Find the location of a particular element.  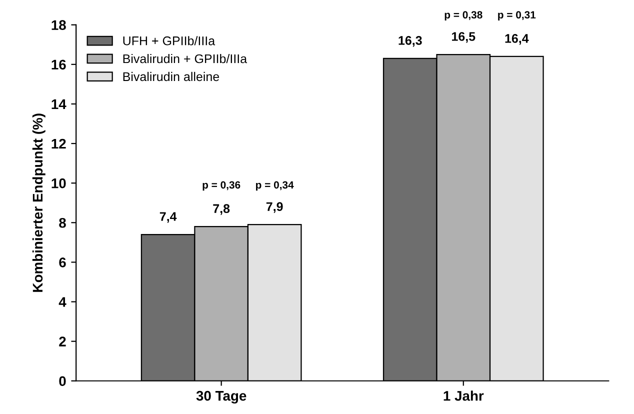

data-label: 16,4 is located at coordinates (517, 39).